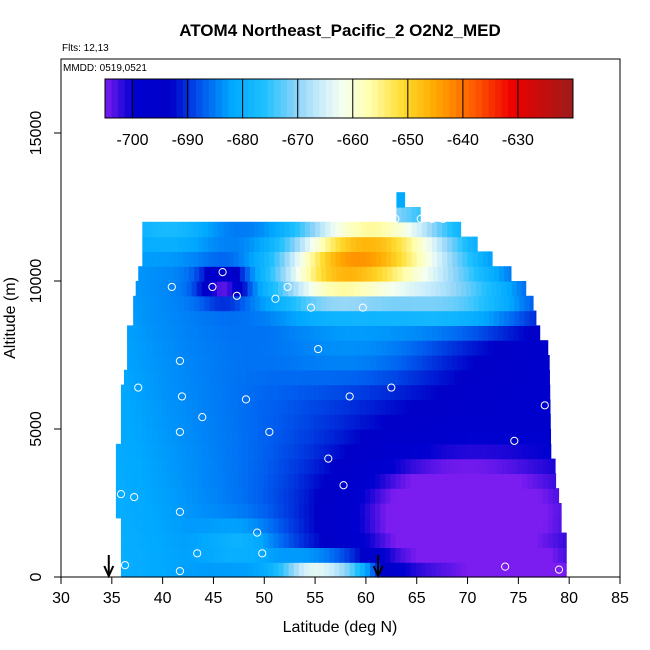  I want to click on colorbar-tick-label: -650, so click(408, 140).